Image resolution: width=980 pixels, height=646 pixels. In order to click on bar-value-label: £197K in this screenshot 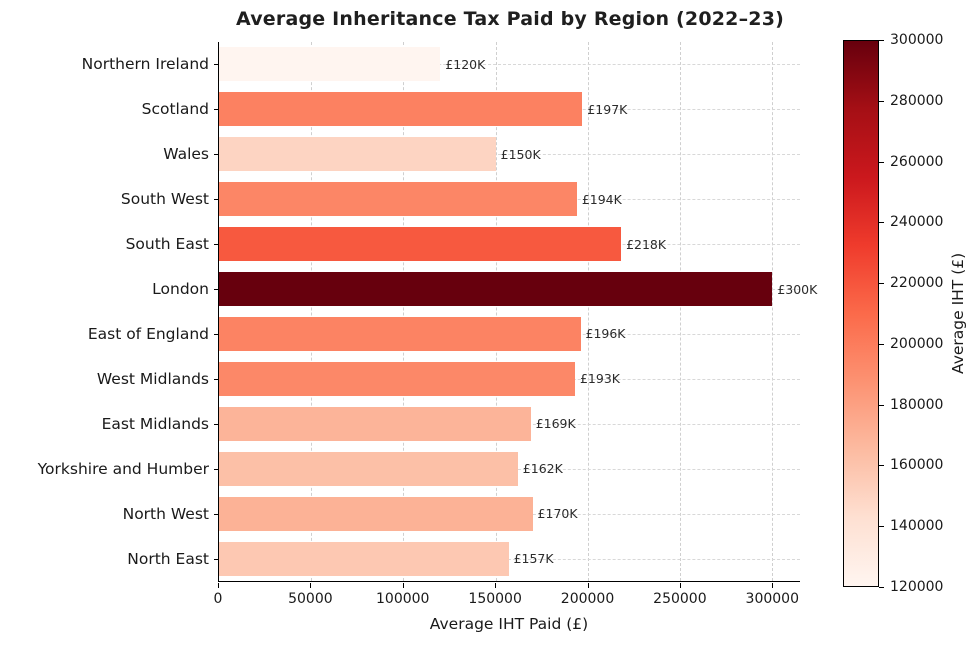, I will do `click(607, 109)`.